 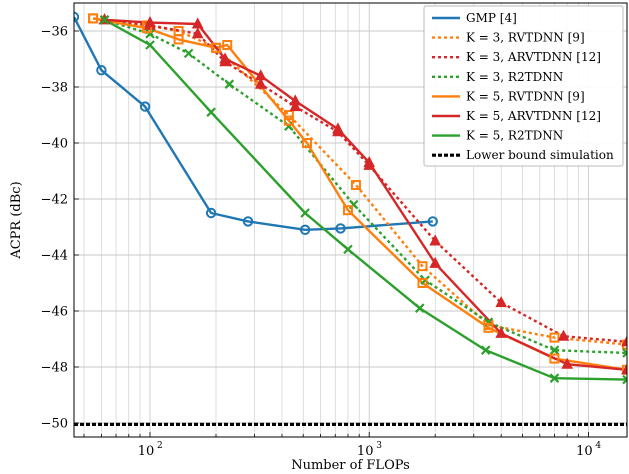 What do you see at coordinates (525, 38) in the screenshot?
I see `legend-label: K = 3, RVTDNN [9]` at bounding box center [525, 38].